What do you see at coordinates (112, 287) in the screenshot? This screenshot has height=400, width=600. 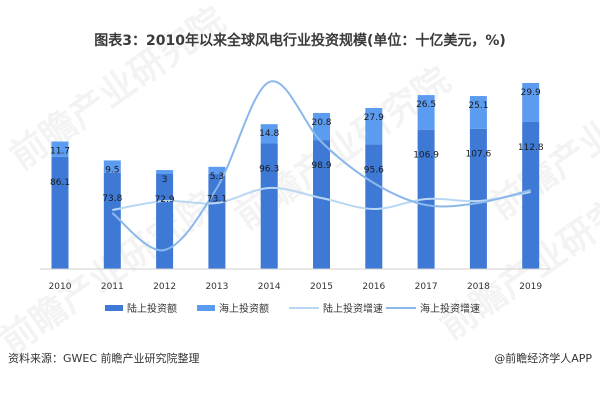 I see `x-tick-label: 2011` at bounding box center [112, 287].